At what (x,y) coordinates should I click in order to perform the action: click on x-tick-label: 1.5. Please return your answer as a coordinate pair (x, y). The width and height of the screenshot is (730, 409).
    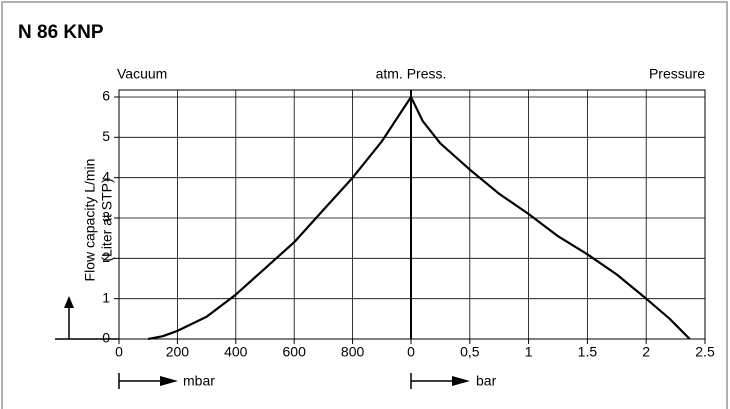
    Looking at the image, I should click on (588, 352).